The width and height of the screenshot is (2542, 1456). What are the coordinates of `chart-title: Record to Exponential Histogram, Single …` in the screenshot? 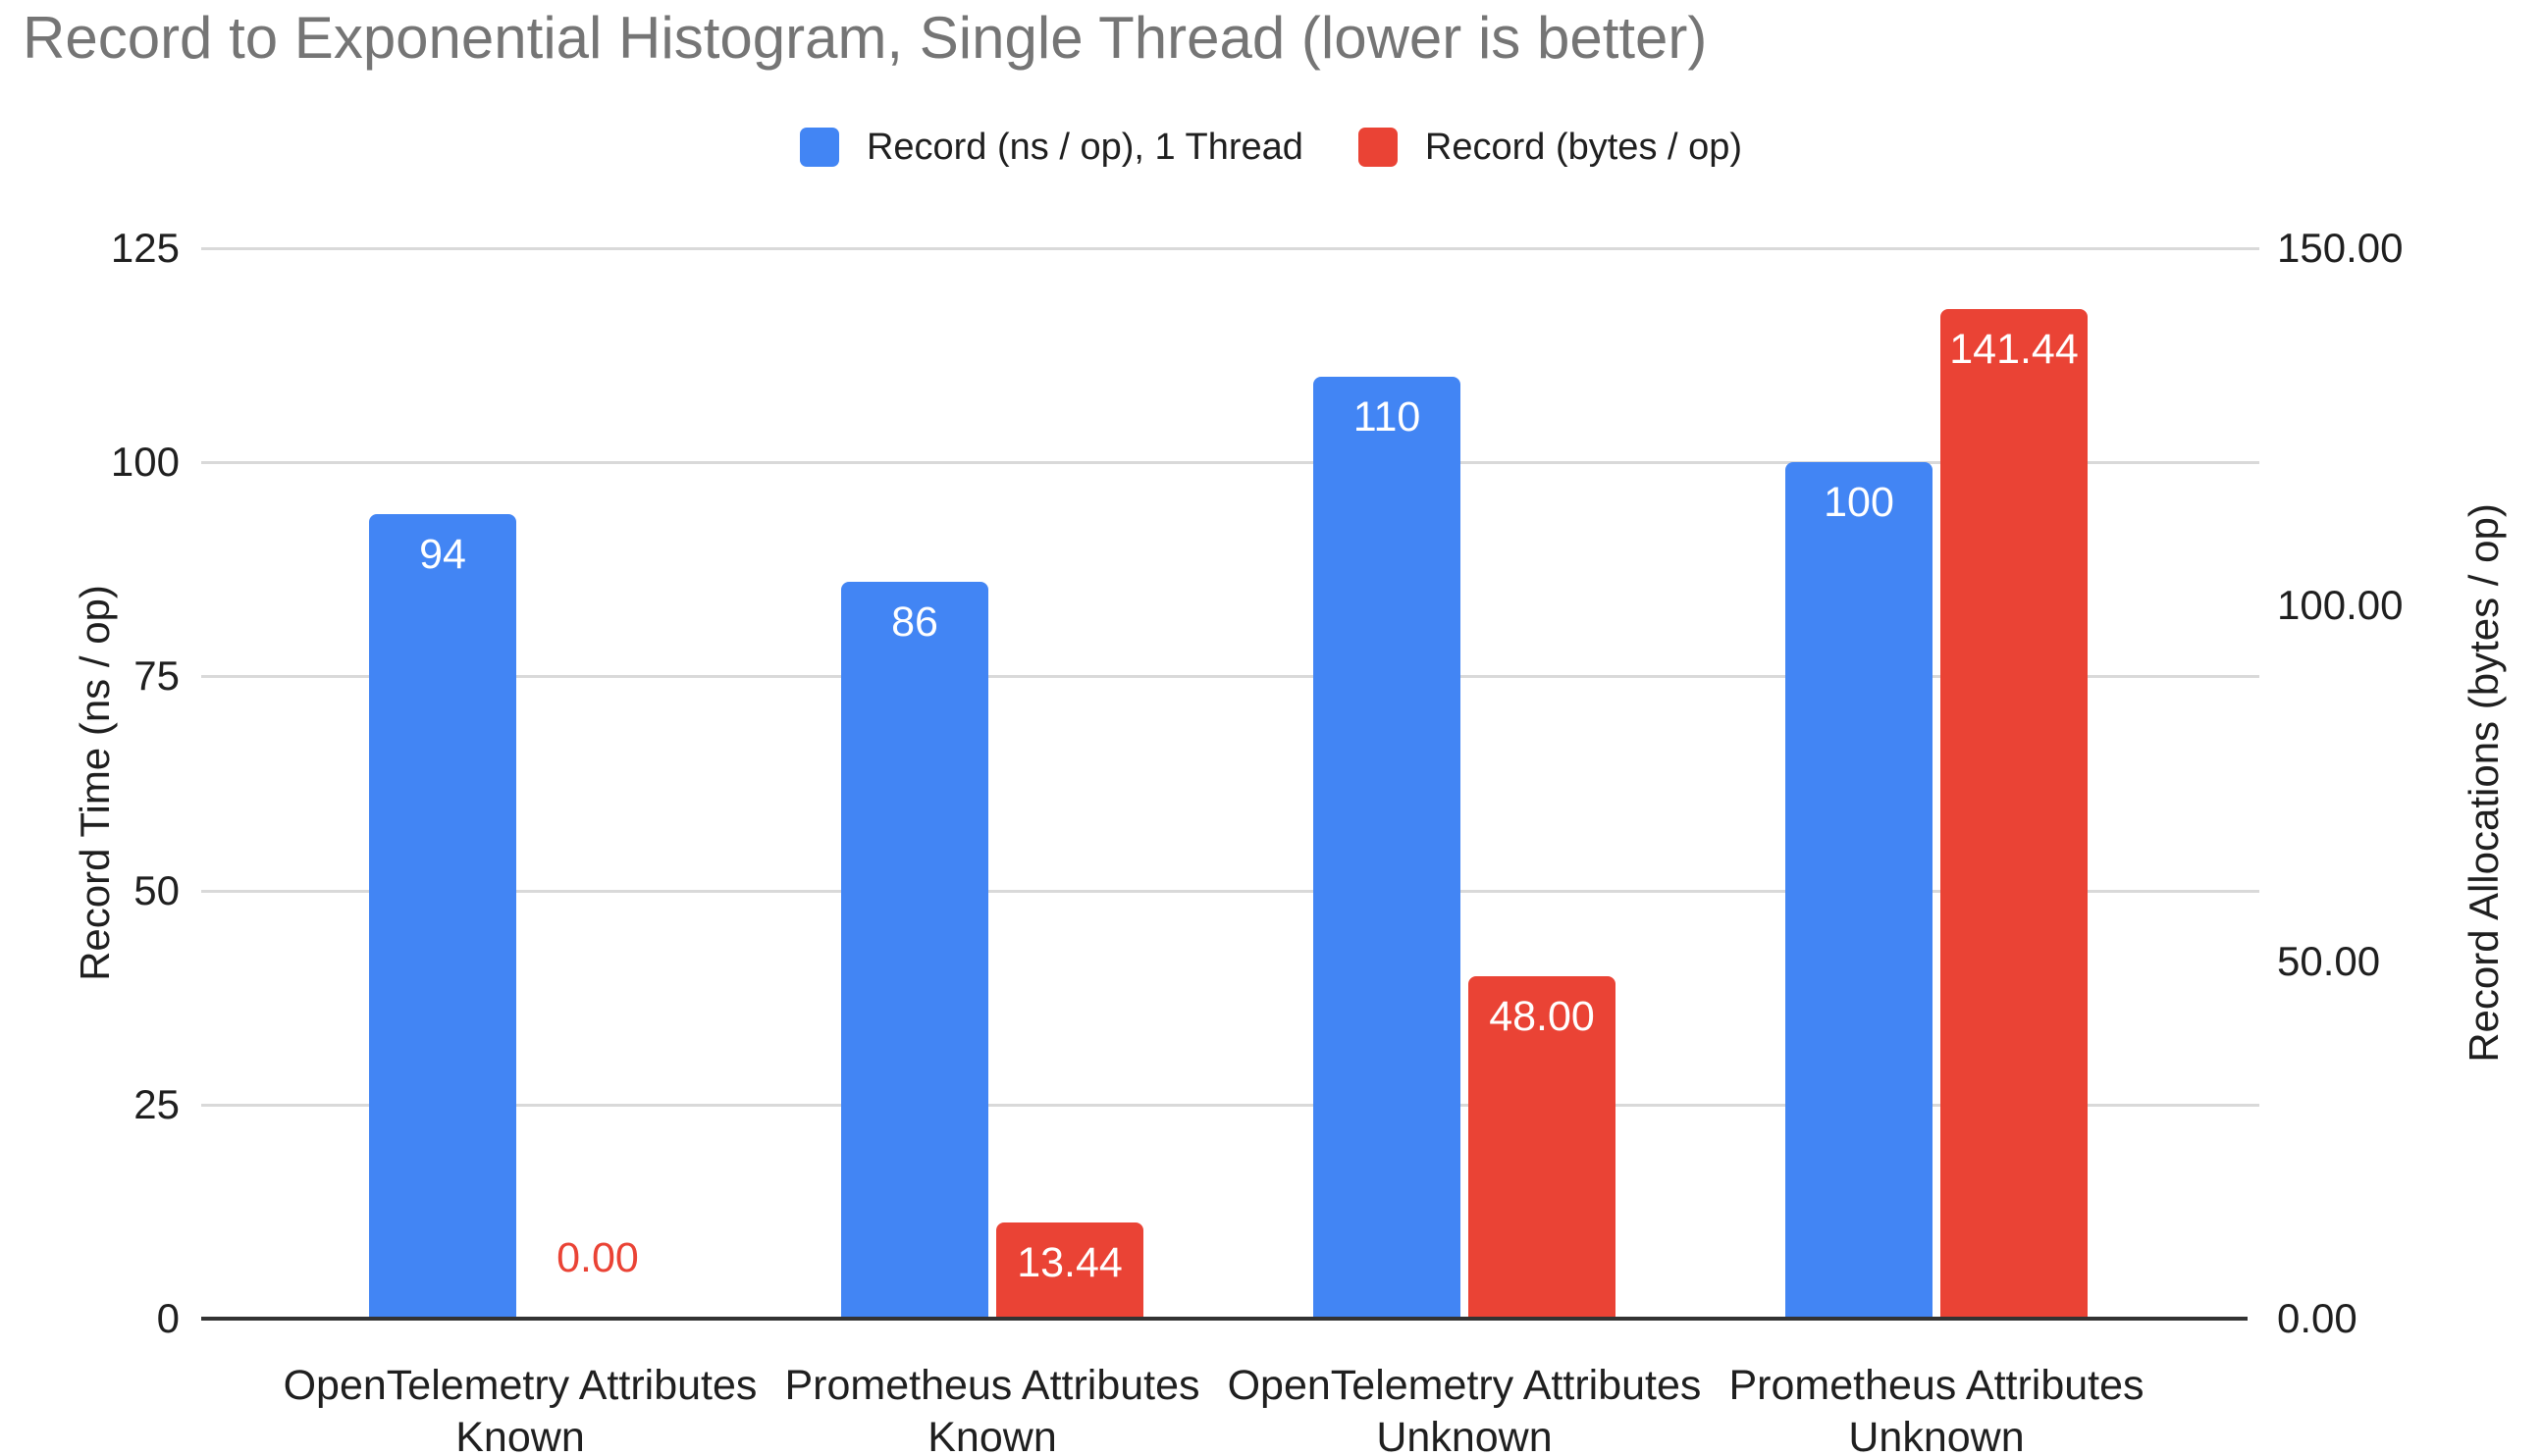 It's located at (865, 38).